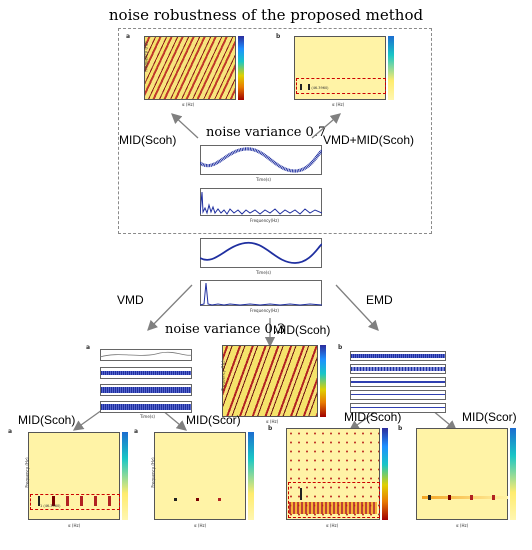  What do you see at coordinates (256, 165) in the screenshot?
I see `signal-time-plot-noise-0.7: Time(s)` at bounding box center [256, 165].